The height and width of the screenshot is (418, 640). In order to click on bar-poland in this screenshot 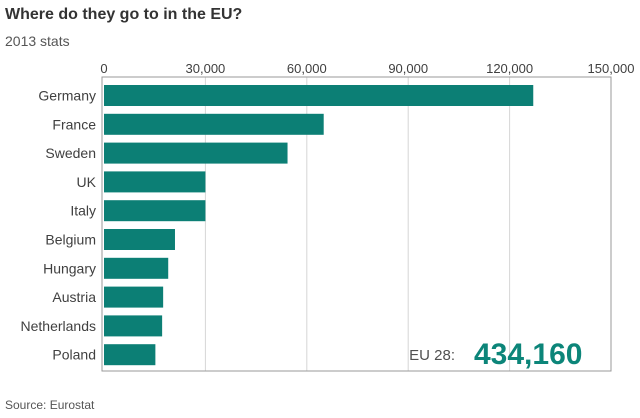, I will do `click(130, 355)`.